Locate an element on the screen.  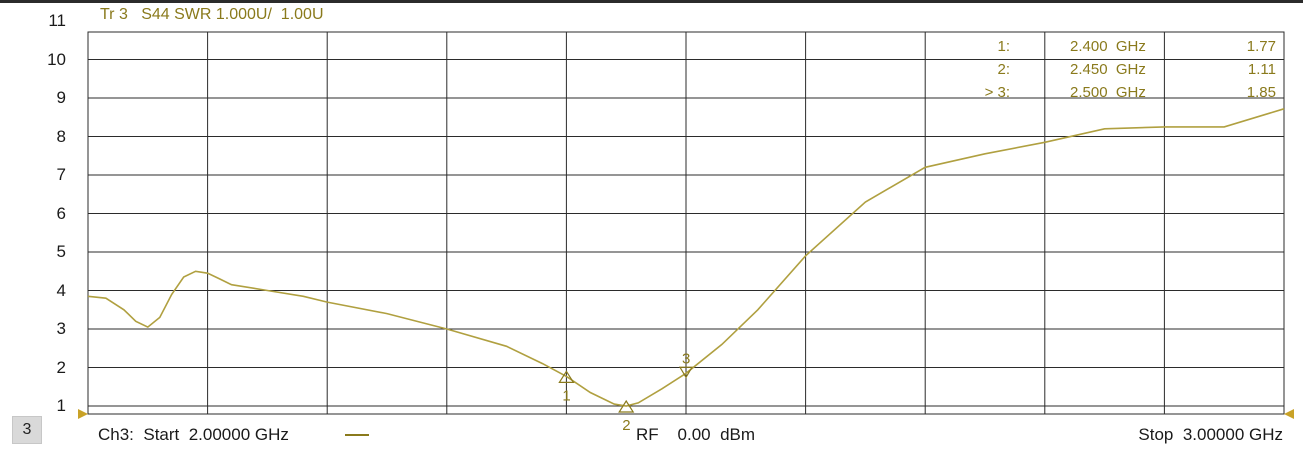
marker-readout-frequency: 2.450 GHz is located at coordinates (1108, 69).